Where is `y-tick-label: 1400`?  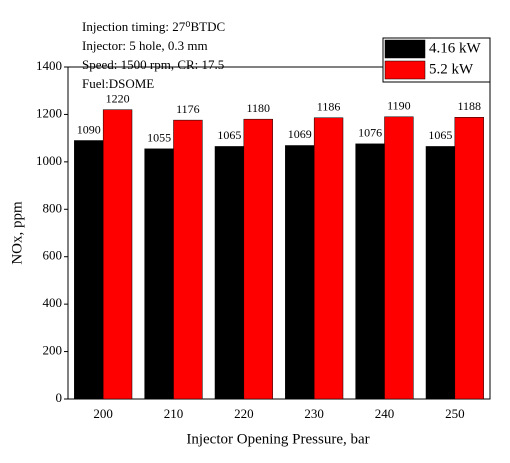
y-tick-label: 1400 is located at coordinates (49, 65).